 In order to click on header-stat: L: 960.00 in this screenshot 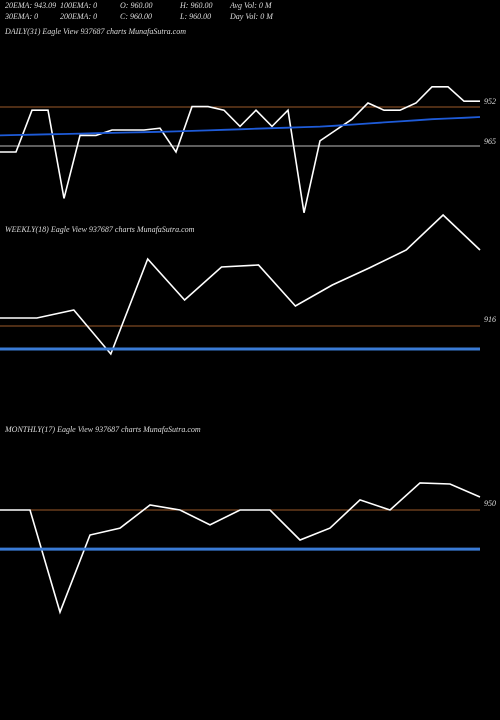, I will do `click(195, 16)`.